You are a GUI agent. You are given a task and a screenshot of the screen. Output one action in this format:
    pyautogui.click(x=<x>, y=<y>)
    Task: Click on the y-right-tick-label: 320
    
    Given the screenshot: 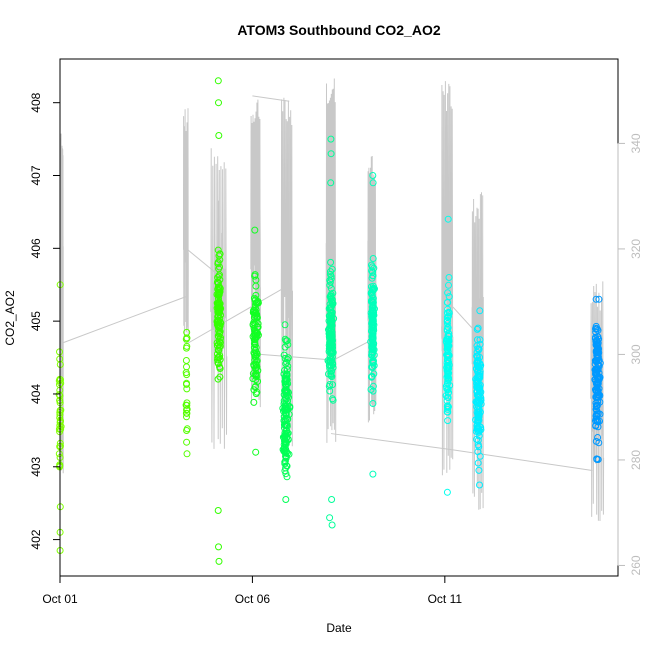 What is the action you would take?
    pyautogui.click(x=636, y=249)
    